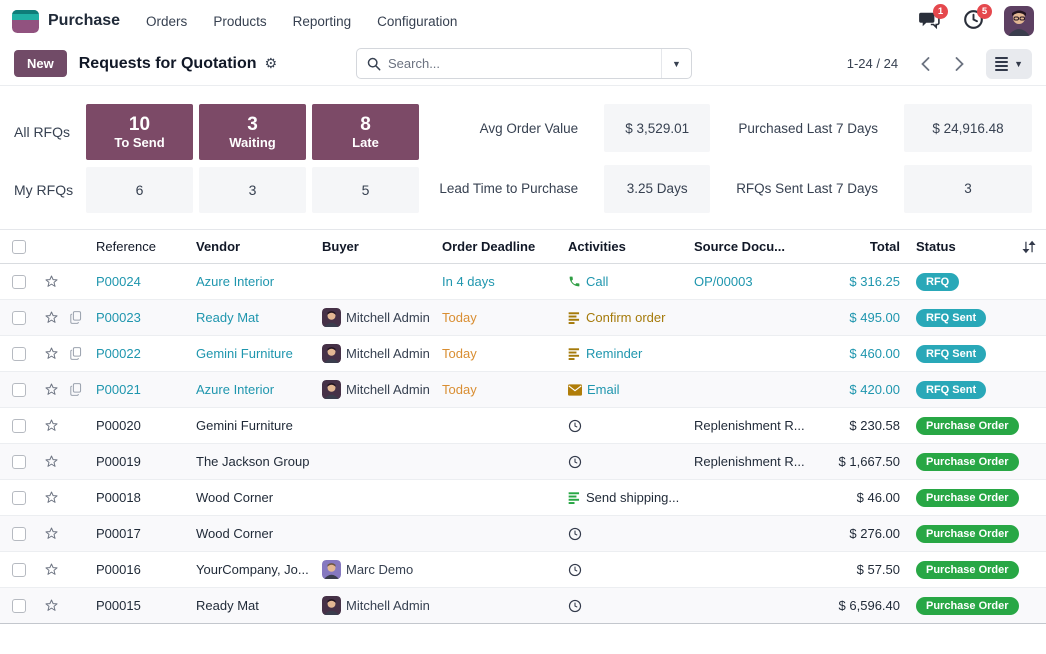 The height and width of the screenshot is (654, 1046). What do you see at coordinates (932, 19) in the screenshot?
I see `messages-button: 1` at bounding box center [932, 19].